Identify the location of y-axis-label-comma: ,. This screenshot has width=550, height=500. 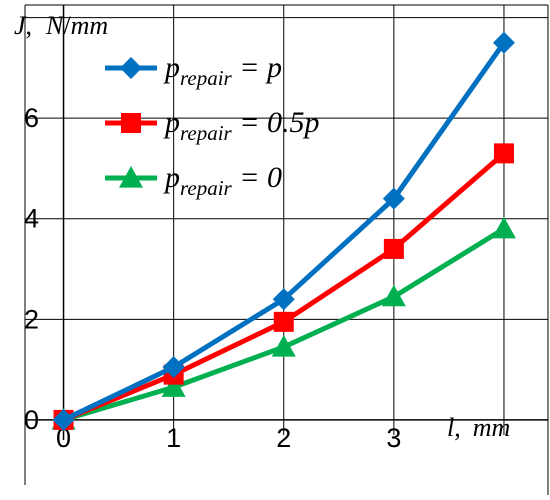
(29, 25).